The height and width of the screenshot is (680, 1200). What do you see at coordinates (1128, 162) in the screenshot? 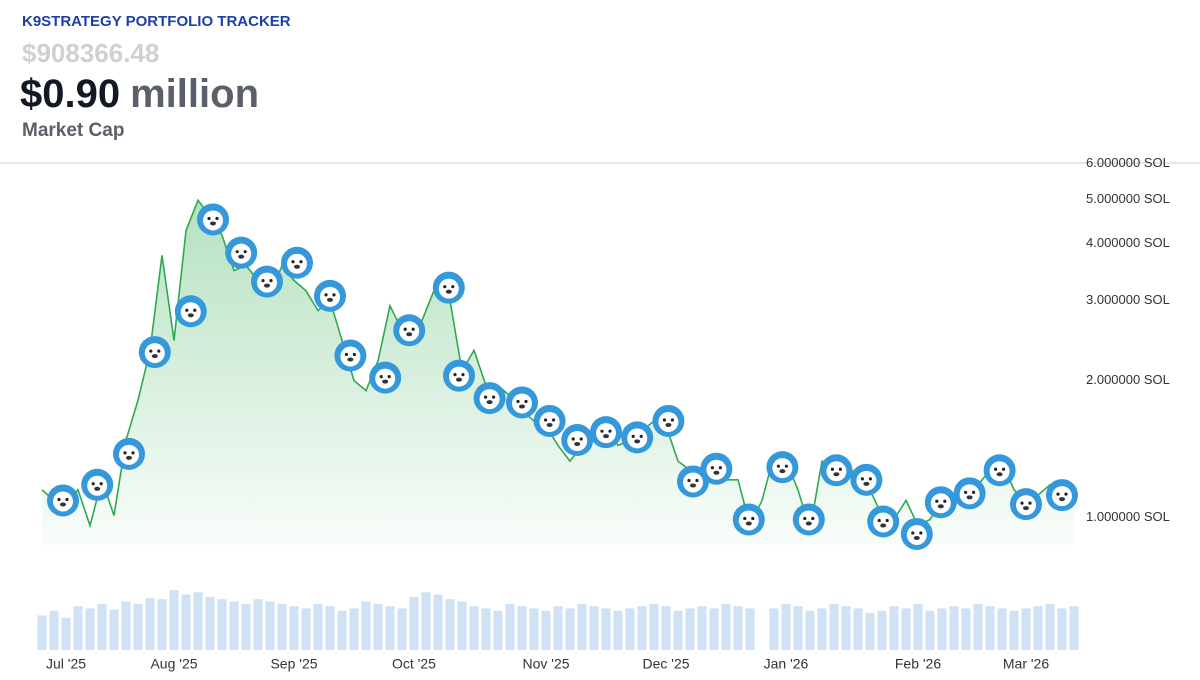
I see `y-tick-label: 6.000000 SOL` at bounding box center [1128, 162].